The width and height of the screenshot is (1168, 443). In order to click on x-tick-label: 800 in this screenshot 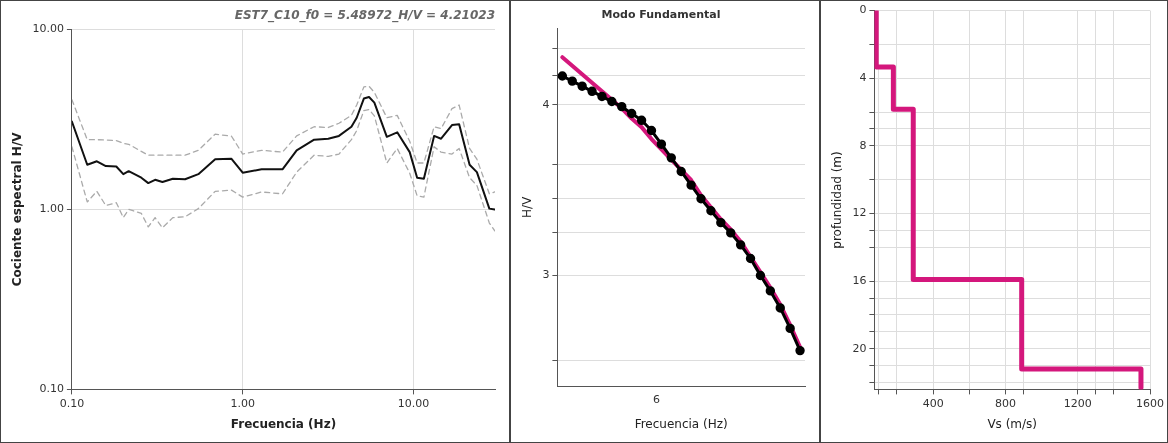, I will do `click(1005, 403)`.